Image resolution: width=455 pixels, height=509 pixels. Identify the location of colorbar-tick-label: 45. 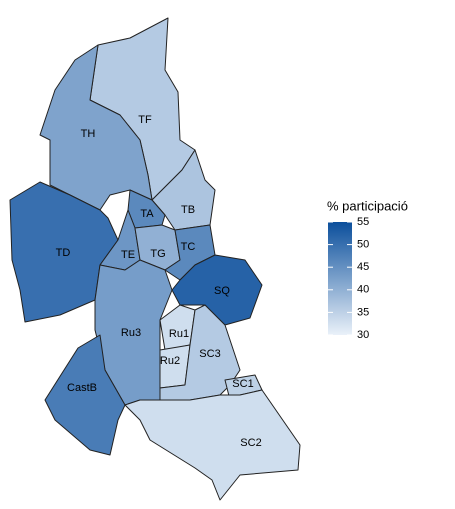
(363, 267).